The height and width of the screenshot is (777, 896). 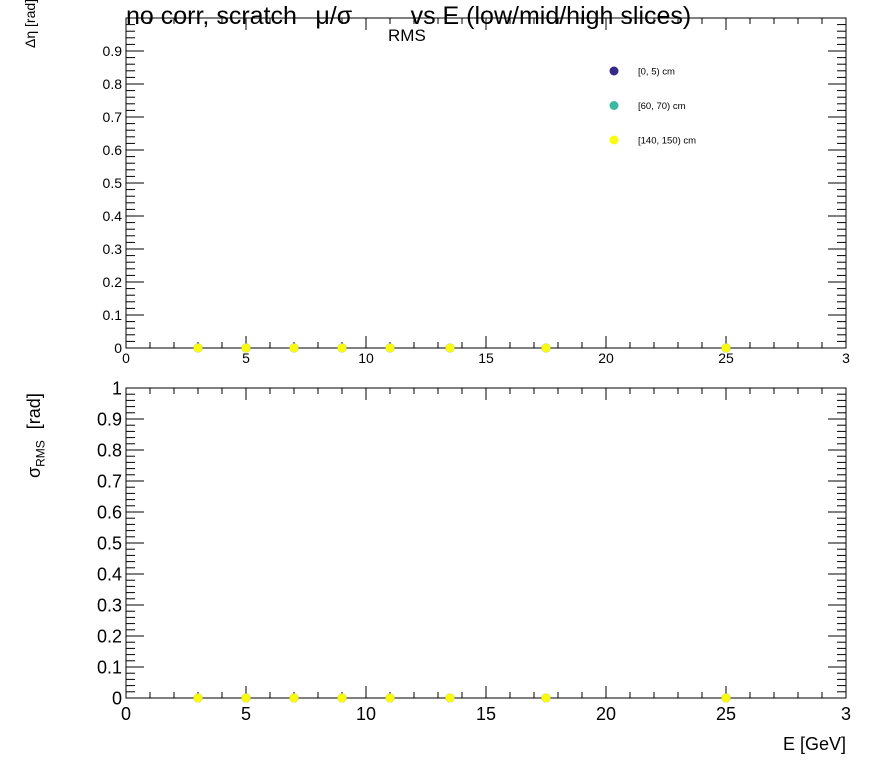 I want to click on bottom-x-tick-label: 20, so click(x=606, y=714).